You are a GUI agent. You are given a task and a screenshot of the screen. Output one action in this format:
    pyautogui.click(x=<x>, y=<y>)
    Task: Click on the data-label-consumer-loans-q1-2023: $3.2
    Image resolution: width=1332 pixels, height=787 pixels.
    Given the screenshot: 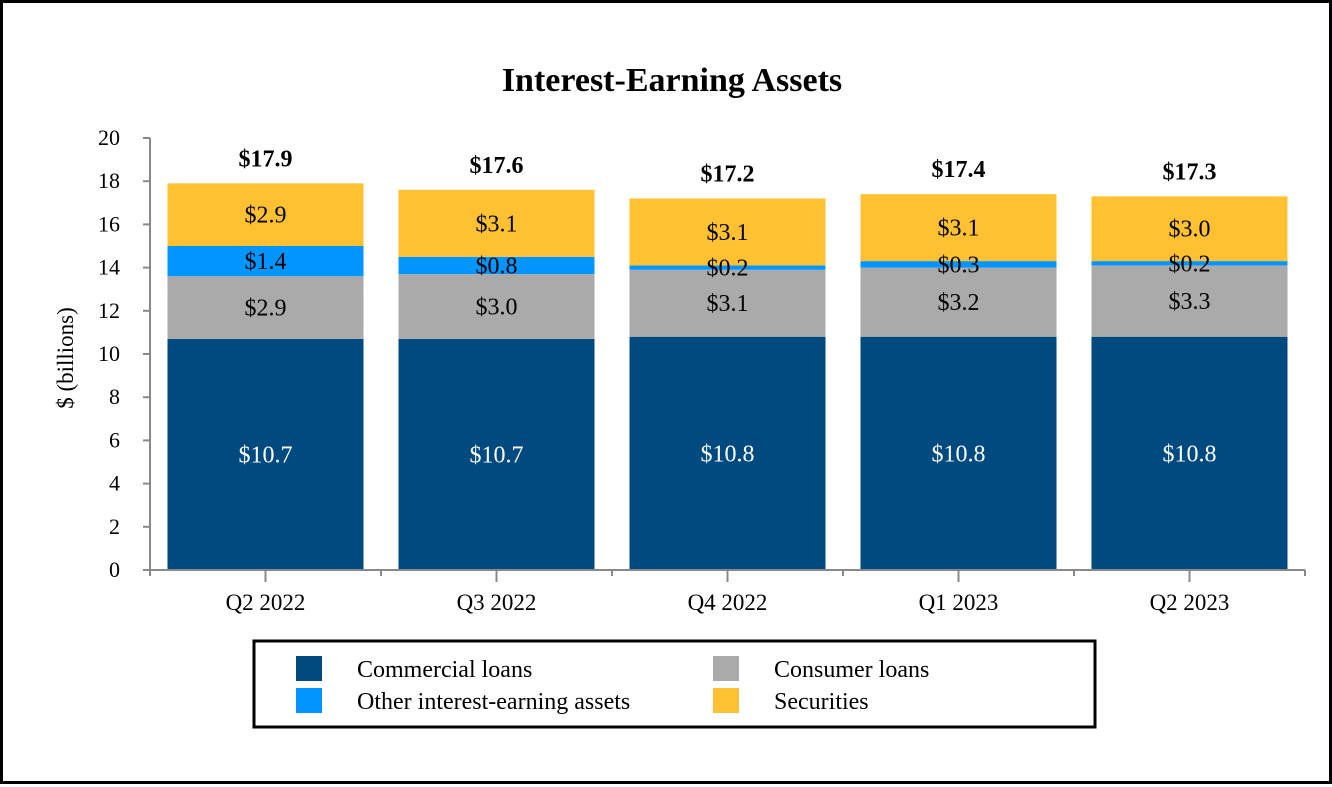 What is the action you would take?
    pyautogui.click(x=959, y=303)
    